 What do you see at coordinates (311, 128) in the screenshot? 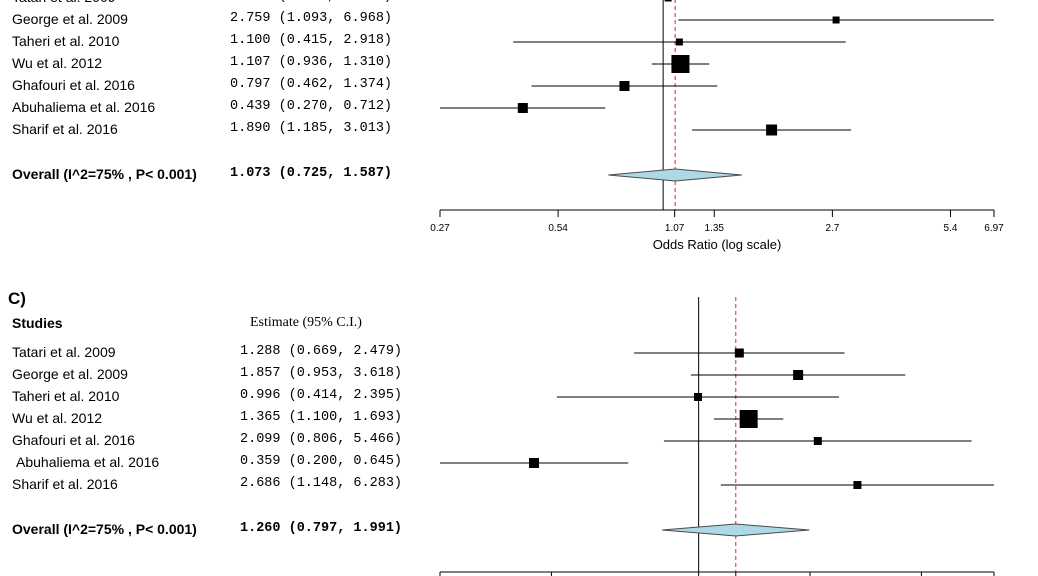
I see `study-estimate: 1.890 (1.185, 3.013)` at bounding box center [311, 128].